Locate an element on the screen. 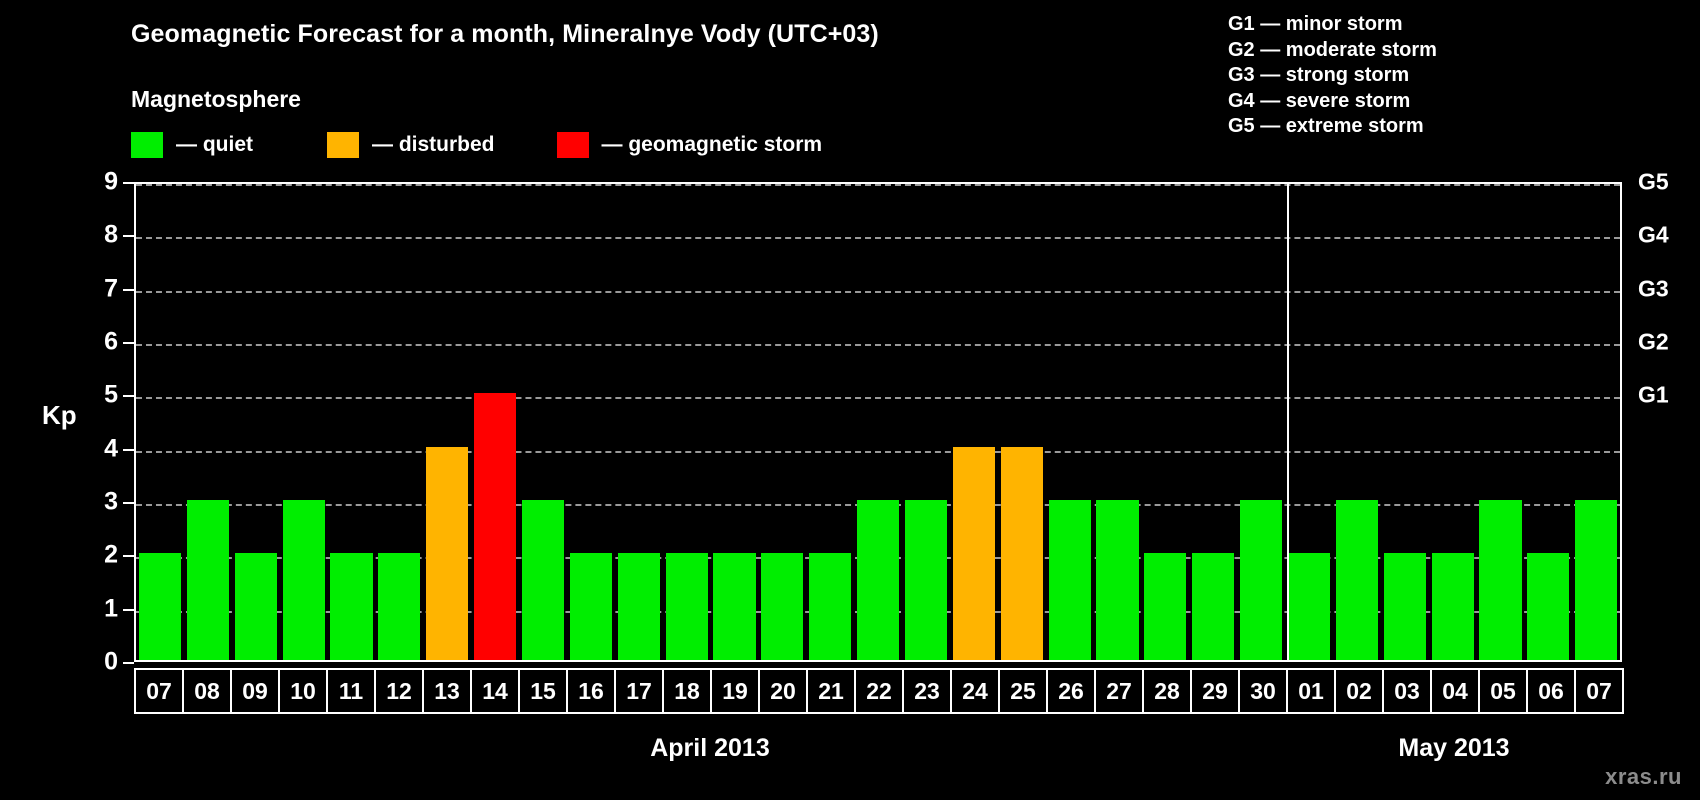 Image resolution: width=1700 pixels, height=800 pixels. date-label: 02 is located at coordinates (1359, 691).